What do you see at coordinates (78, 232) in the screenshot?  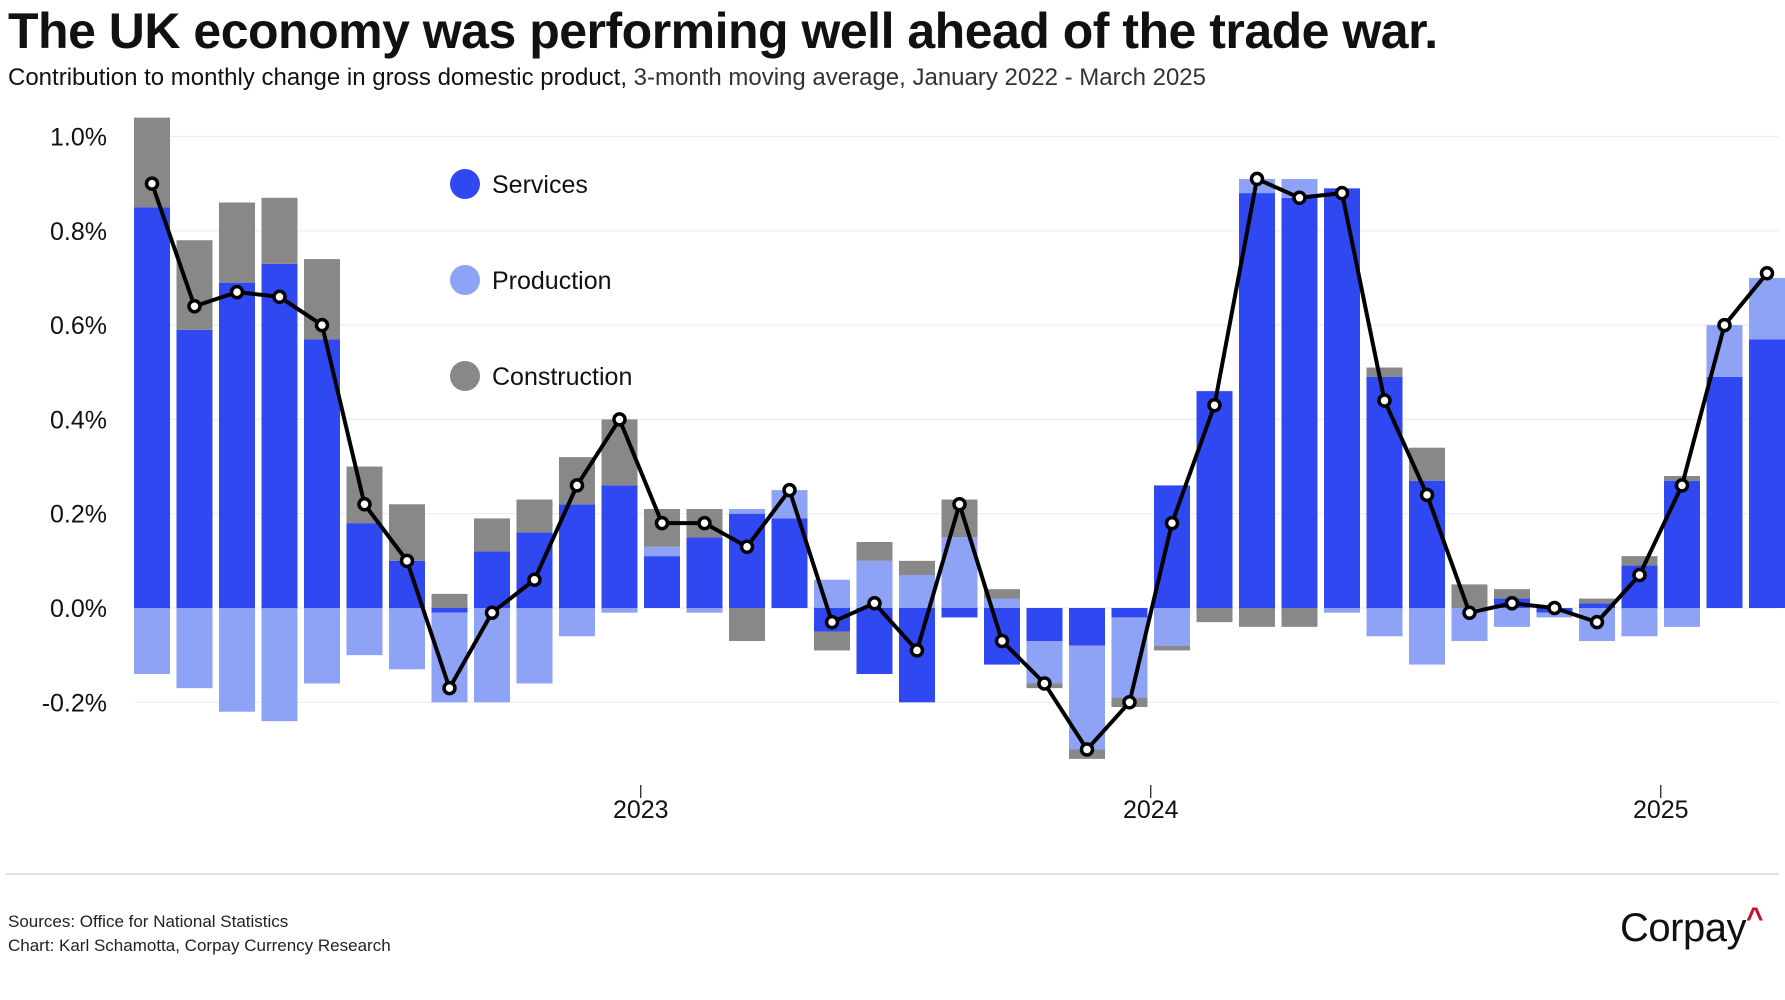 I see `y-tick-label: 0.8%` at bounding box center [78, 232].